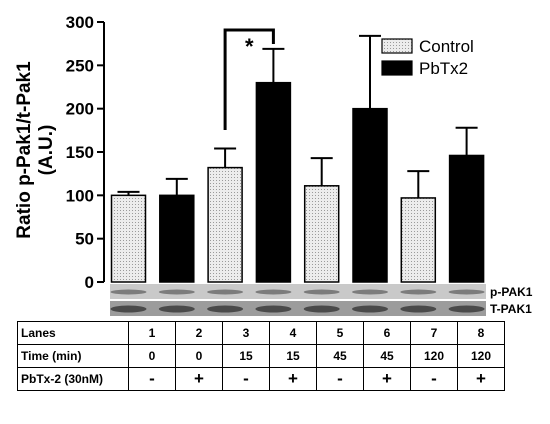 The width and height of the screenshot is (550, 424). What do you see at coordinates (199, 333) in the screenshot?
I see `table-cell: 2` at bounding box center [199, 333].